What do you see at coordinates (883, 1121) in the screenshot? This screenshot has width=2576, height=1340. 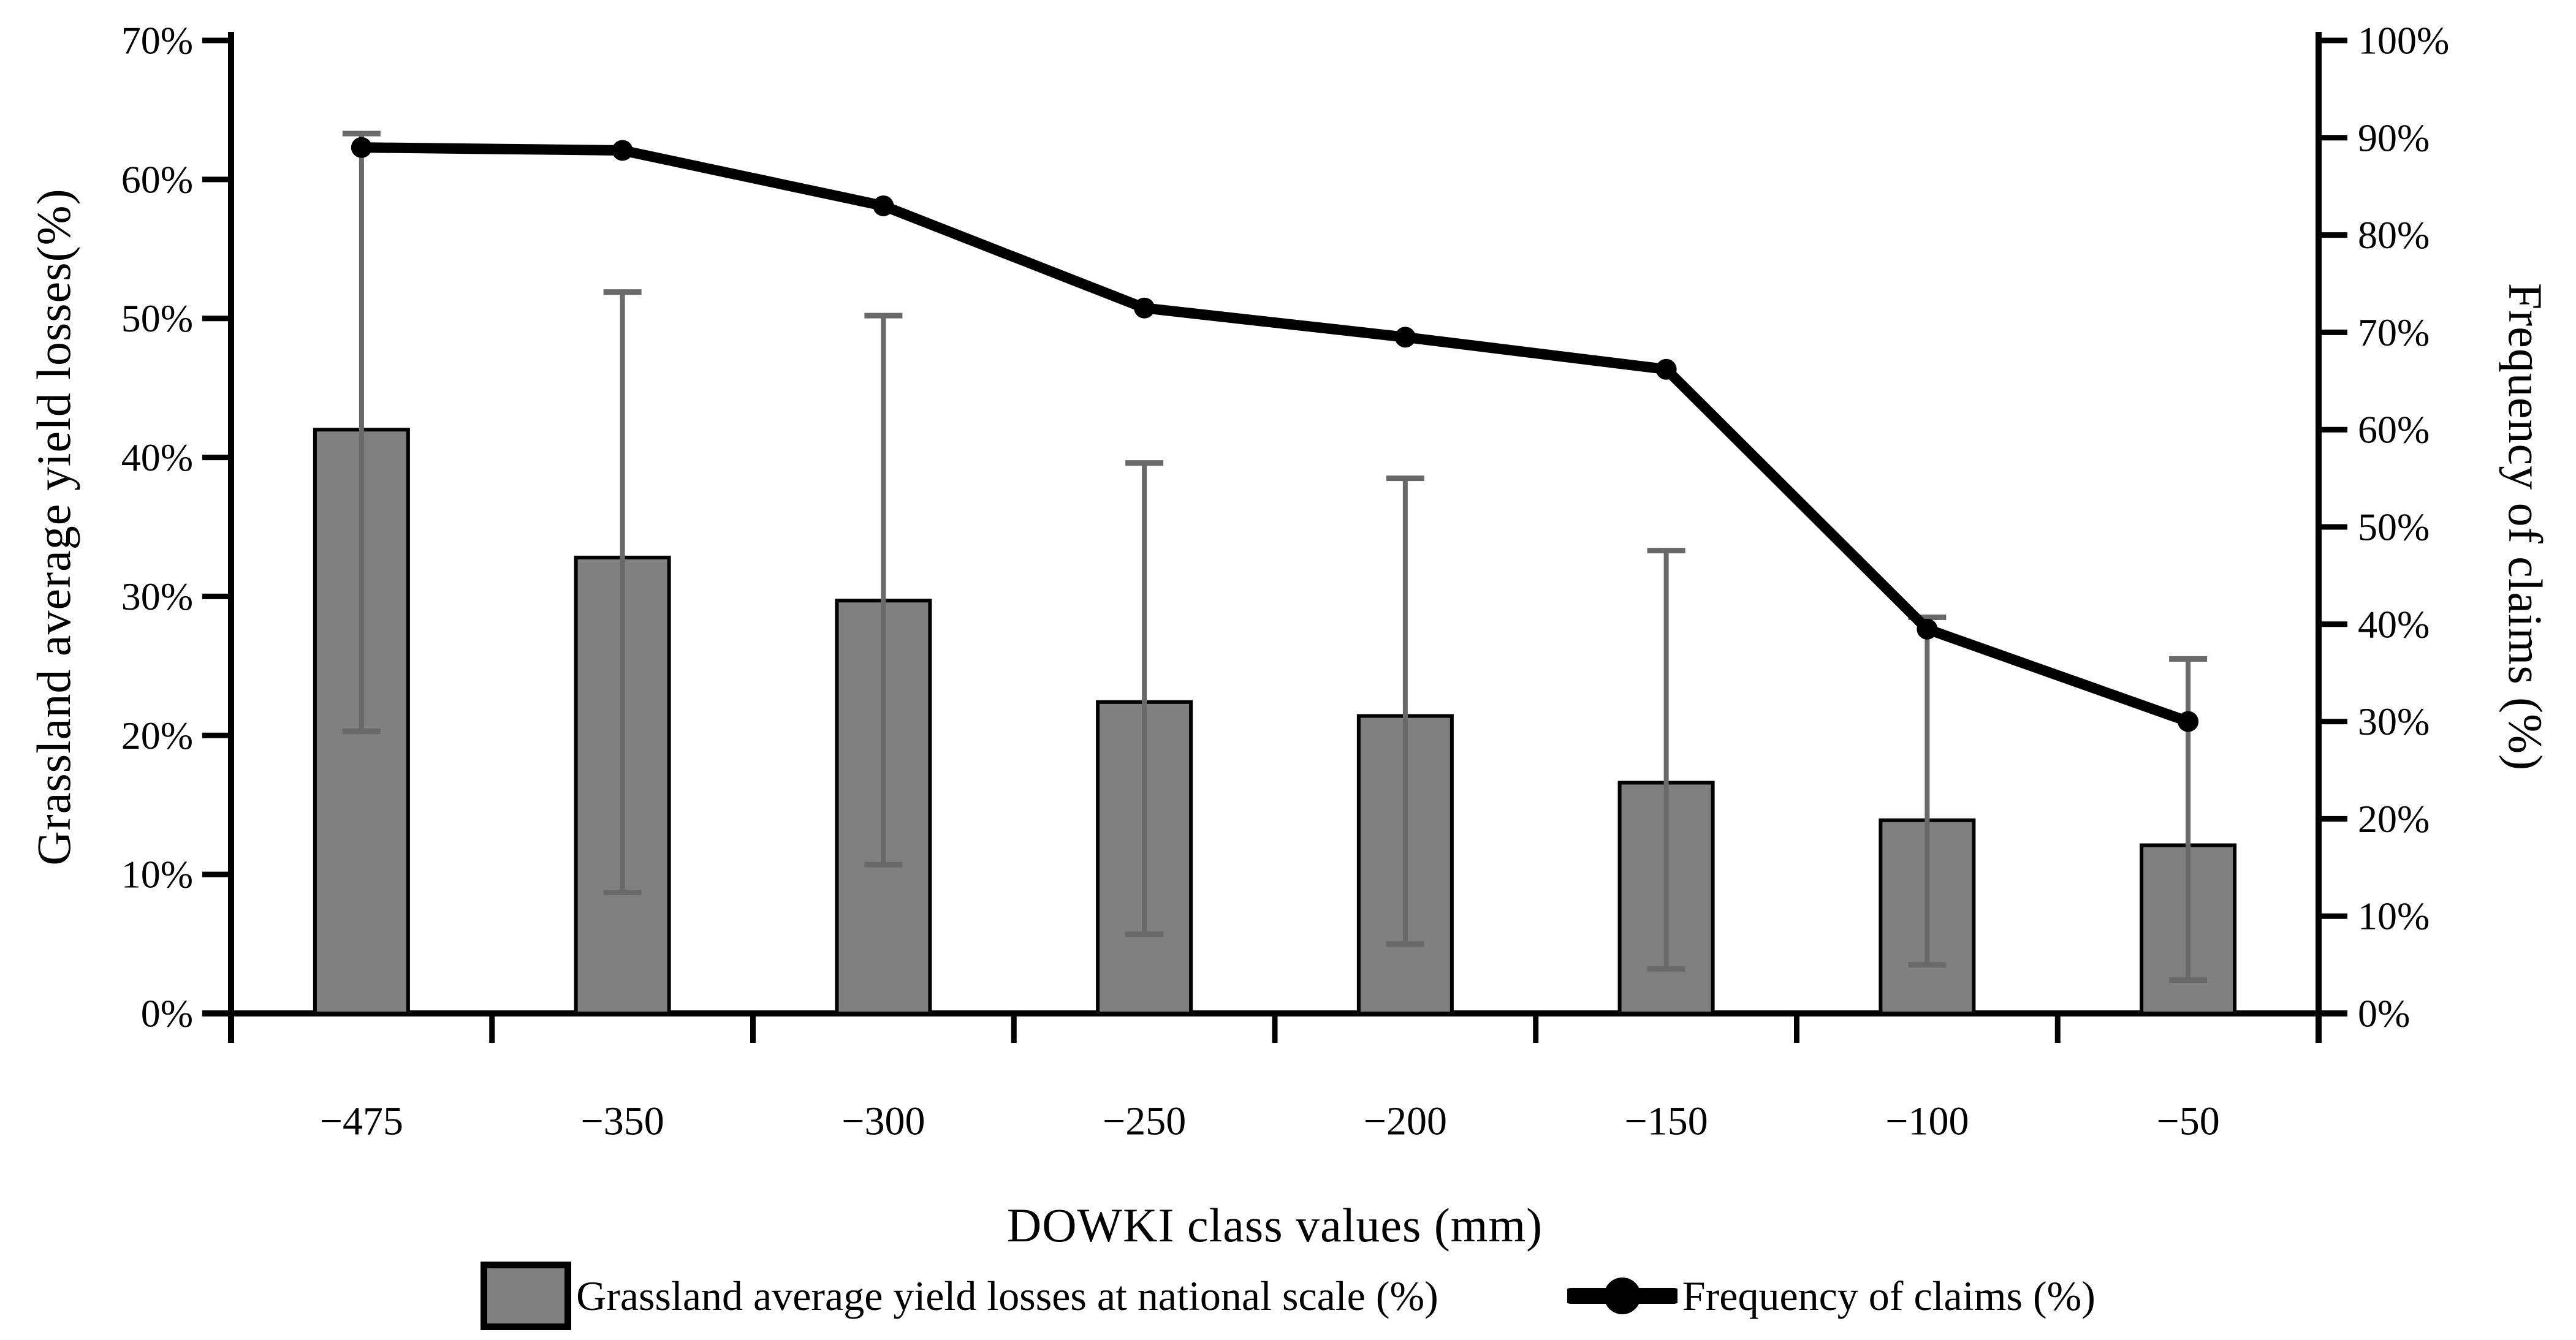 I see `x-axis-category-label: −300` at bounding box center [883, 1121].